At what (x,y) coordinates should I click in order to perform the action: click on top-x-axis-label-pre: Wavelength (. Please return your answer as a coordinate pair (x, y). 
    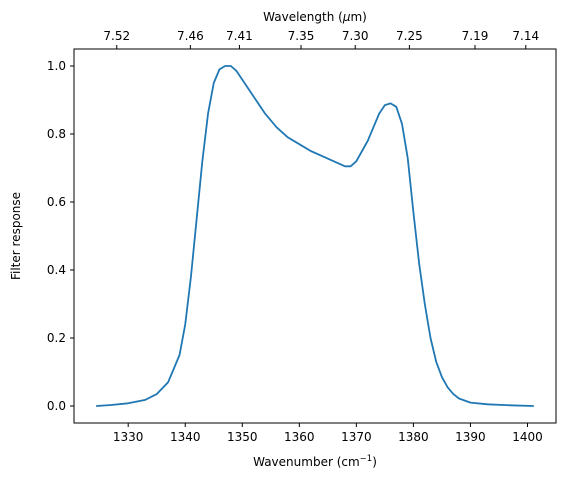
    Looking at the image, I should click on (303, 17).